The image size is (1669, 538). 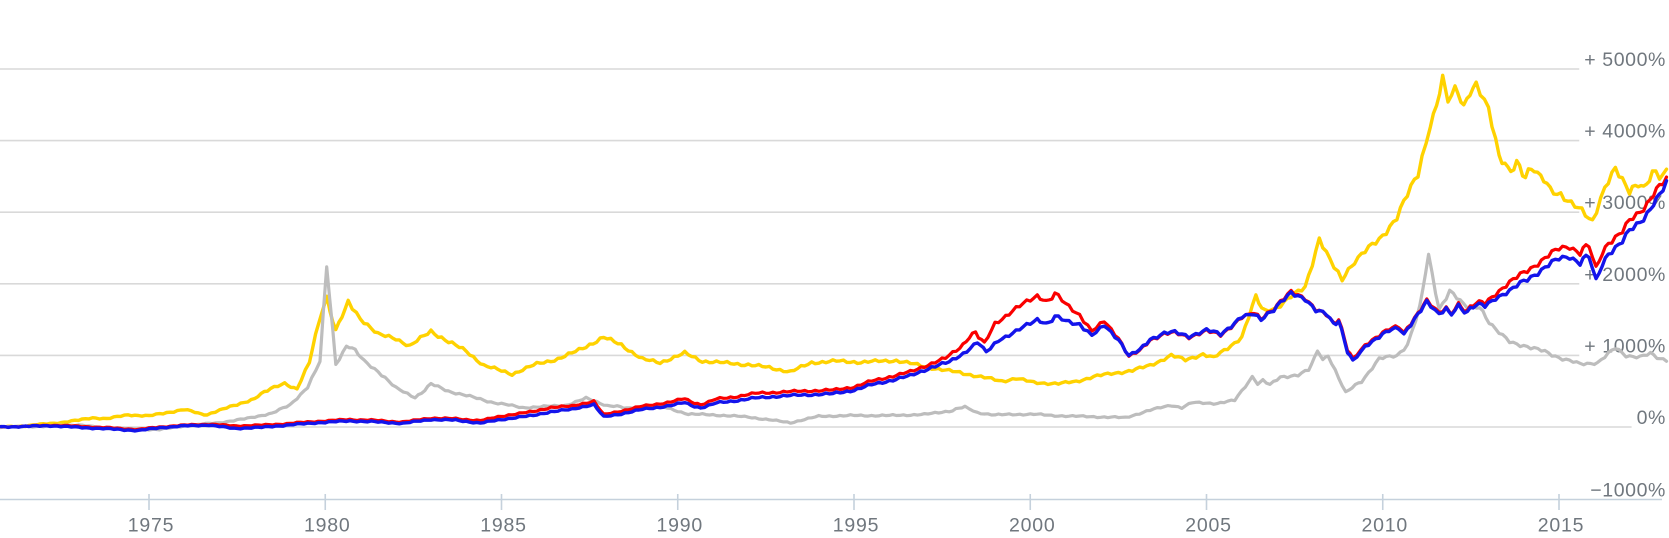 I want to click on y-axis-label-4000: + 4000%, so click(x=1625, y=132).